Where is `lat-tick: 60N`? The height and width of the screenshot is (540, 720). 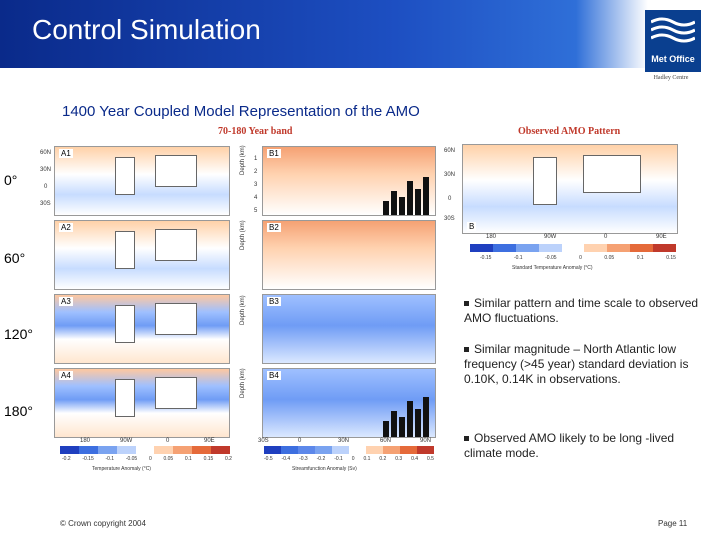
lat-tick: 60N is located at coordinates (46, 153).